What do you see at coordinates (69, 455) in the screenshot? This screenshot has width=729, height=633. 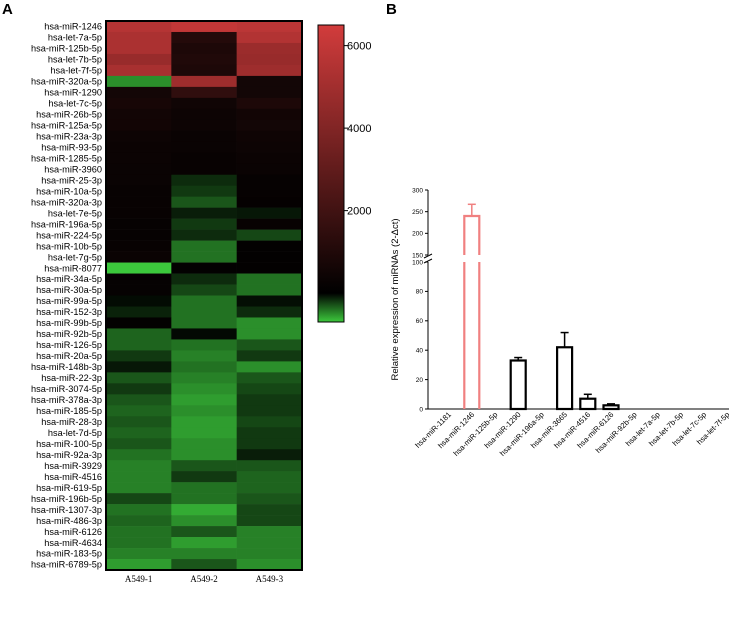 I see `heatmap-row-label: hsa-miR-92a-3p` at bounding box center [69, 455].